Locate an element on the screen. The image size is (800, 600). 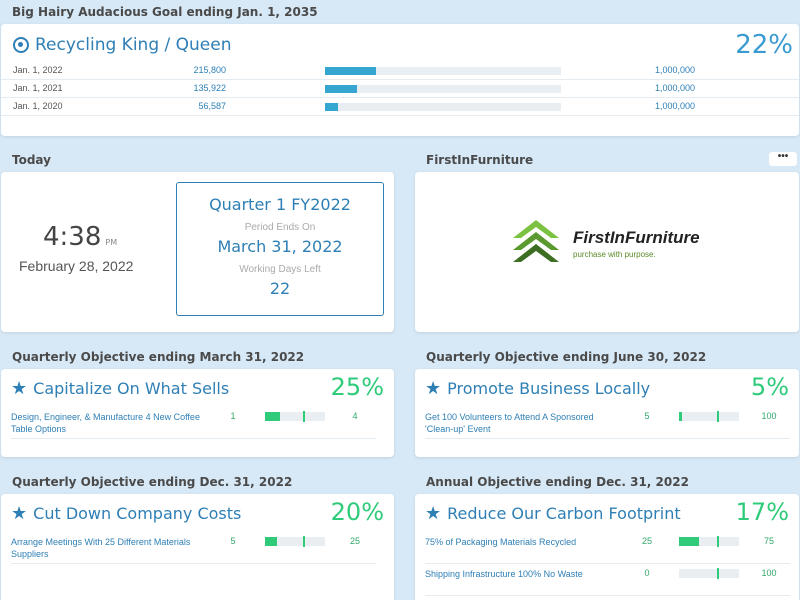
objective-percent: 17% is located at coordinates (762, 512).